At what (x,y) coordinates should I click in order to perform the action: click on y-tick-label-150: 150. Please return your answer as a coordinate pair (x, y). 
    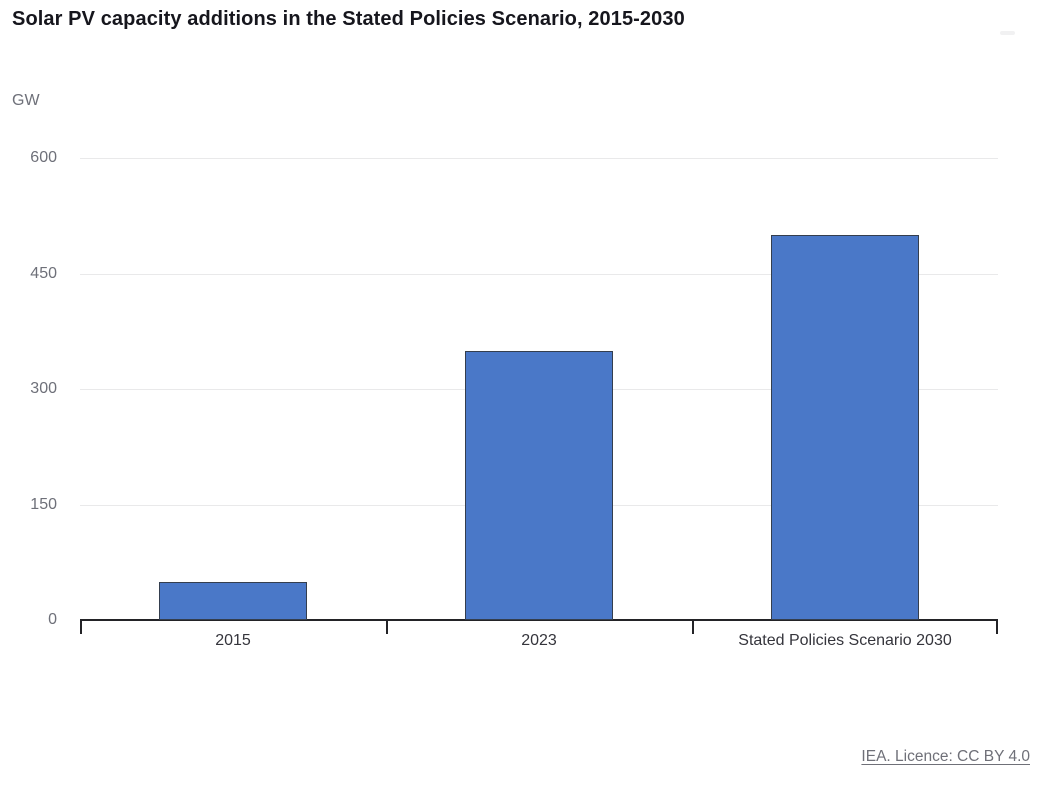
    Looking at the image, I should click on (43, 504).